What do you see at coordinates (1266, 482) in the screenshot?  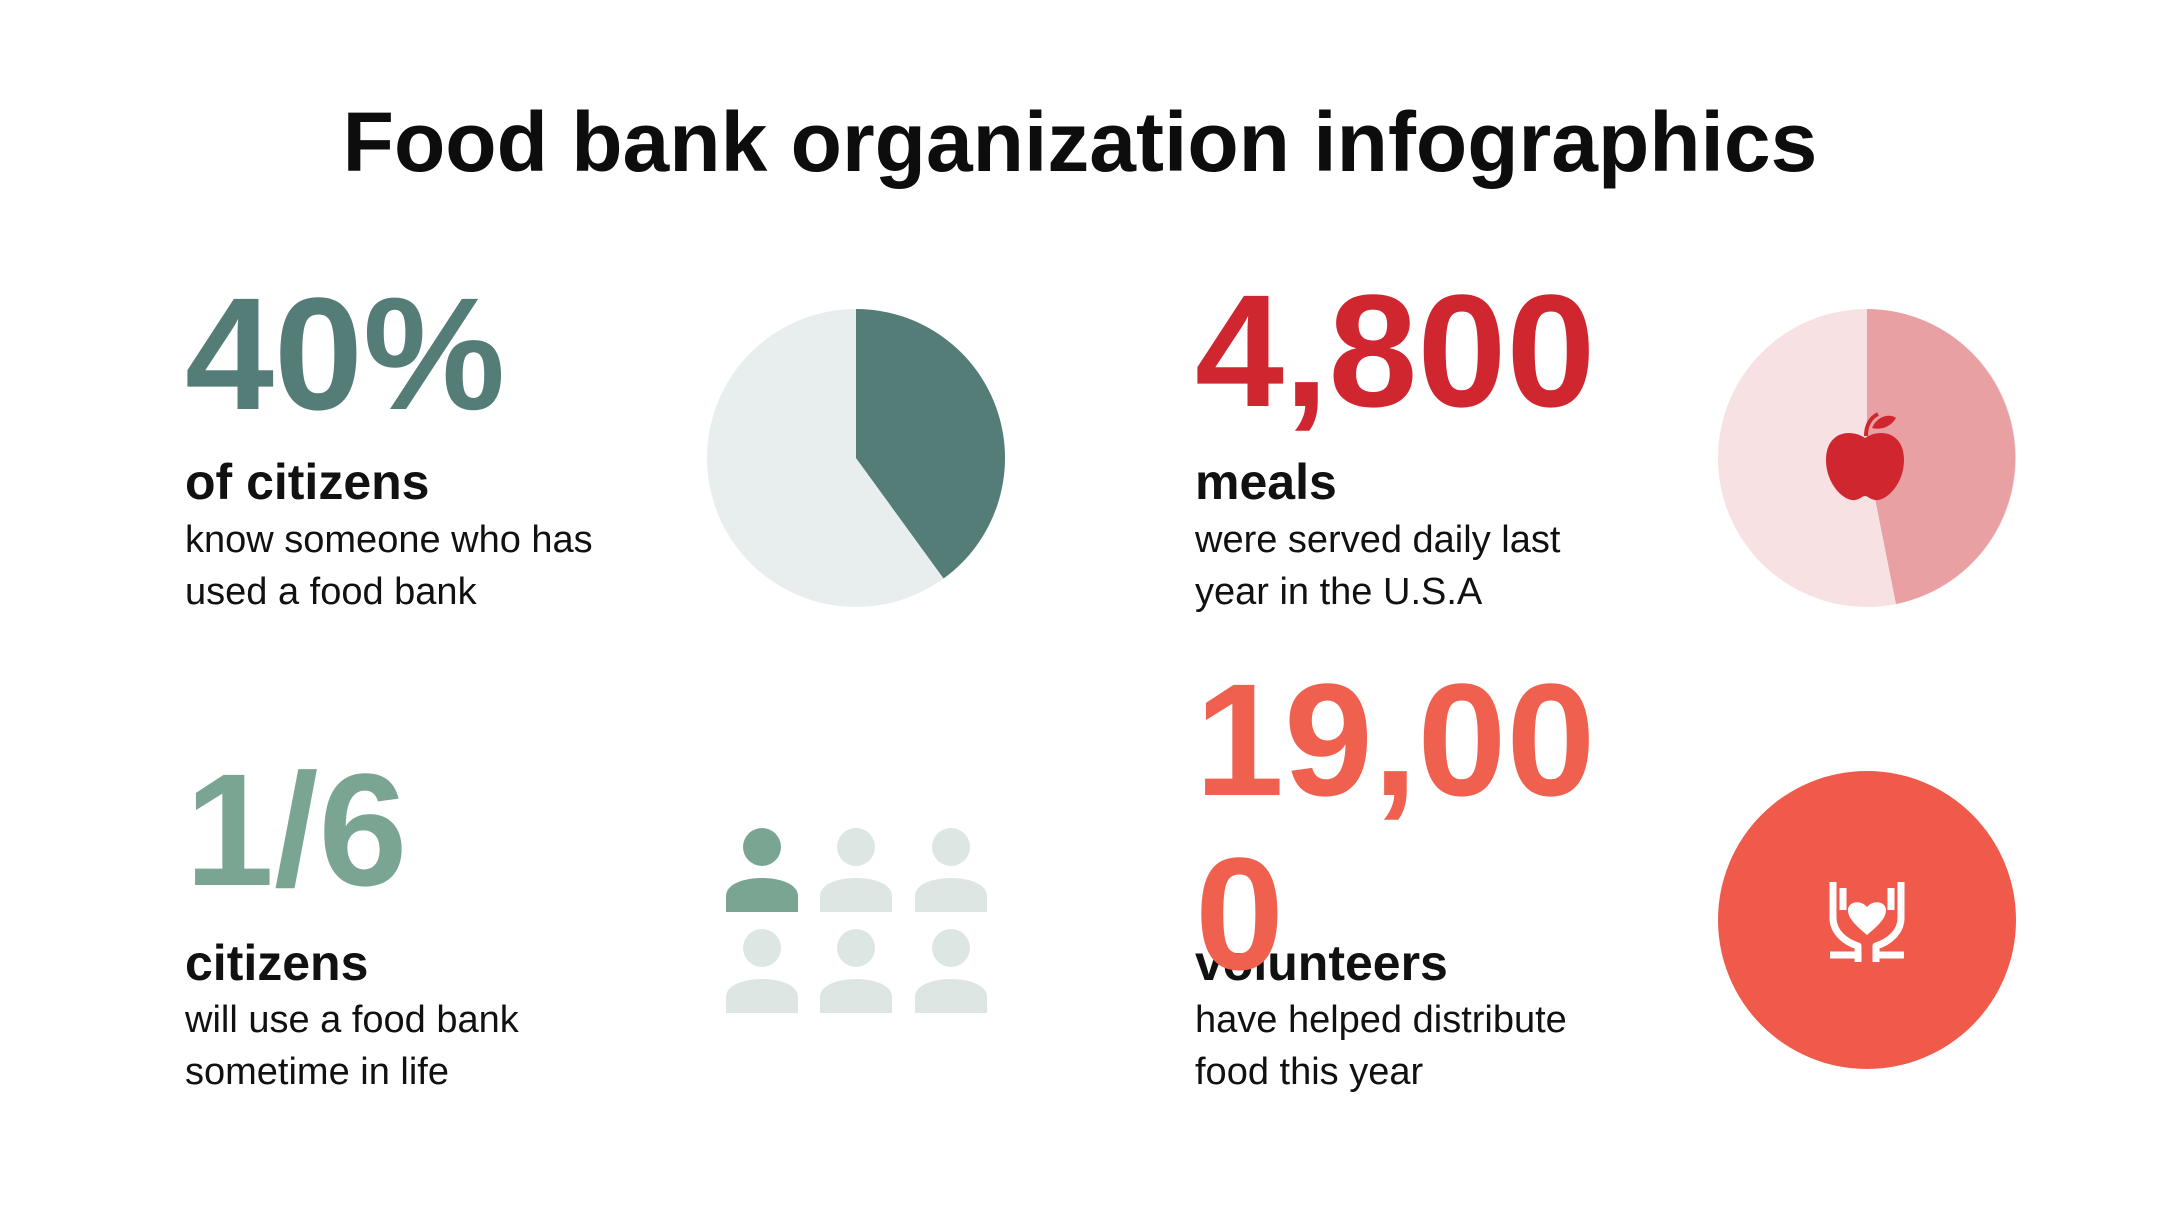 I see `stat-label: meals` at bounding box center [1266, 482].